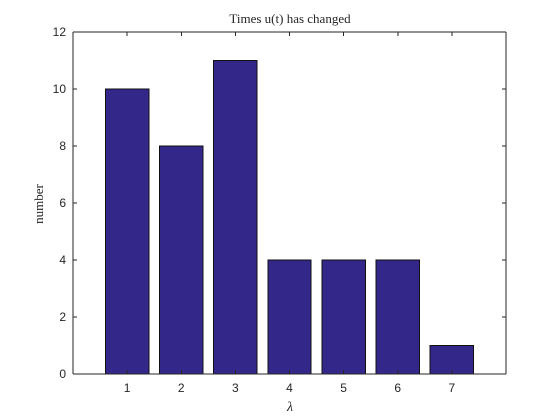 This screenshot has width=560, height=420. What do you see at coordinates (343, 388) in the screenshot?
I see `x-tick-label-5: 5` at bounding box center [343, 388].